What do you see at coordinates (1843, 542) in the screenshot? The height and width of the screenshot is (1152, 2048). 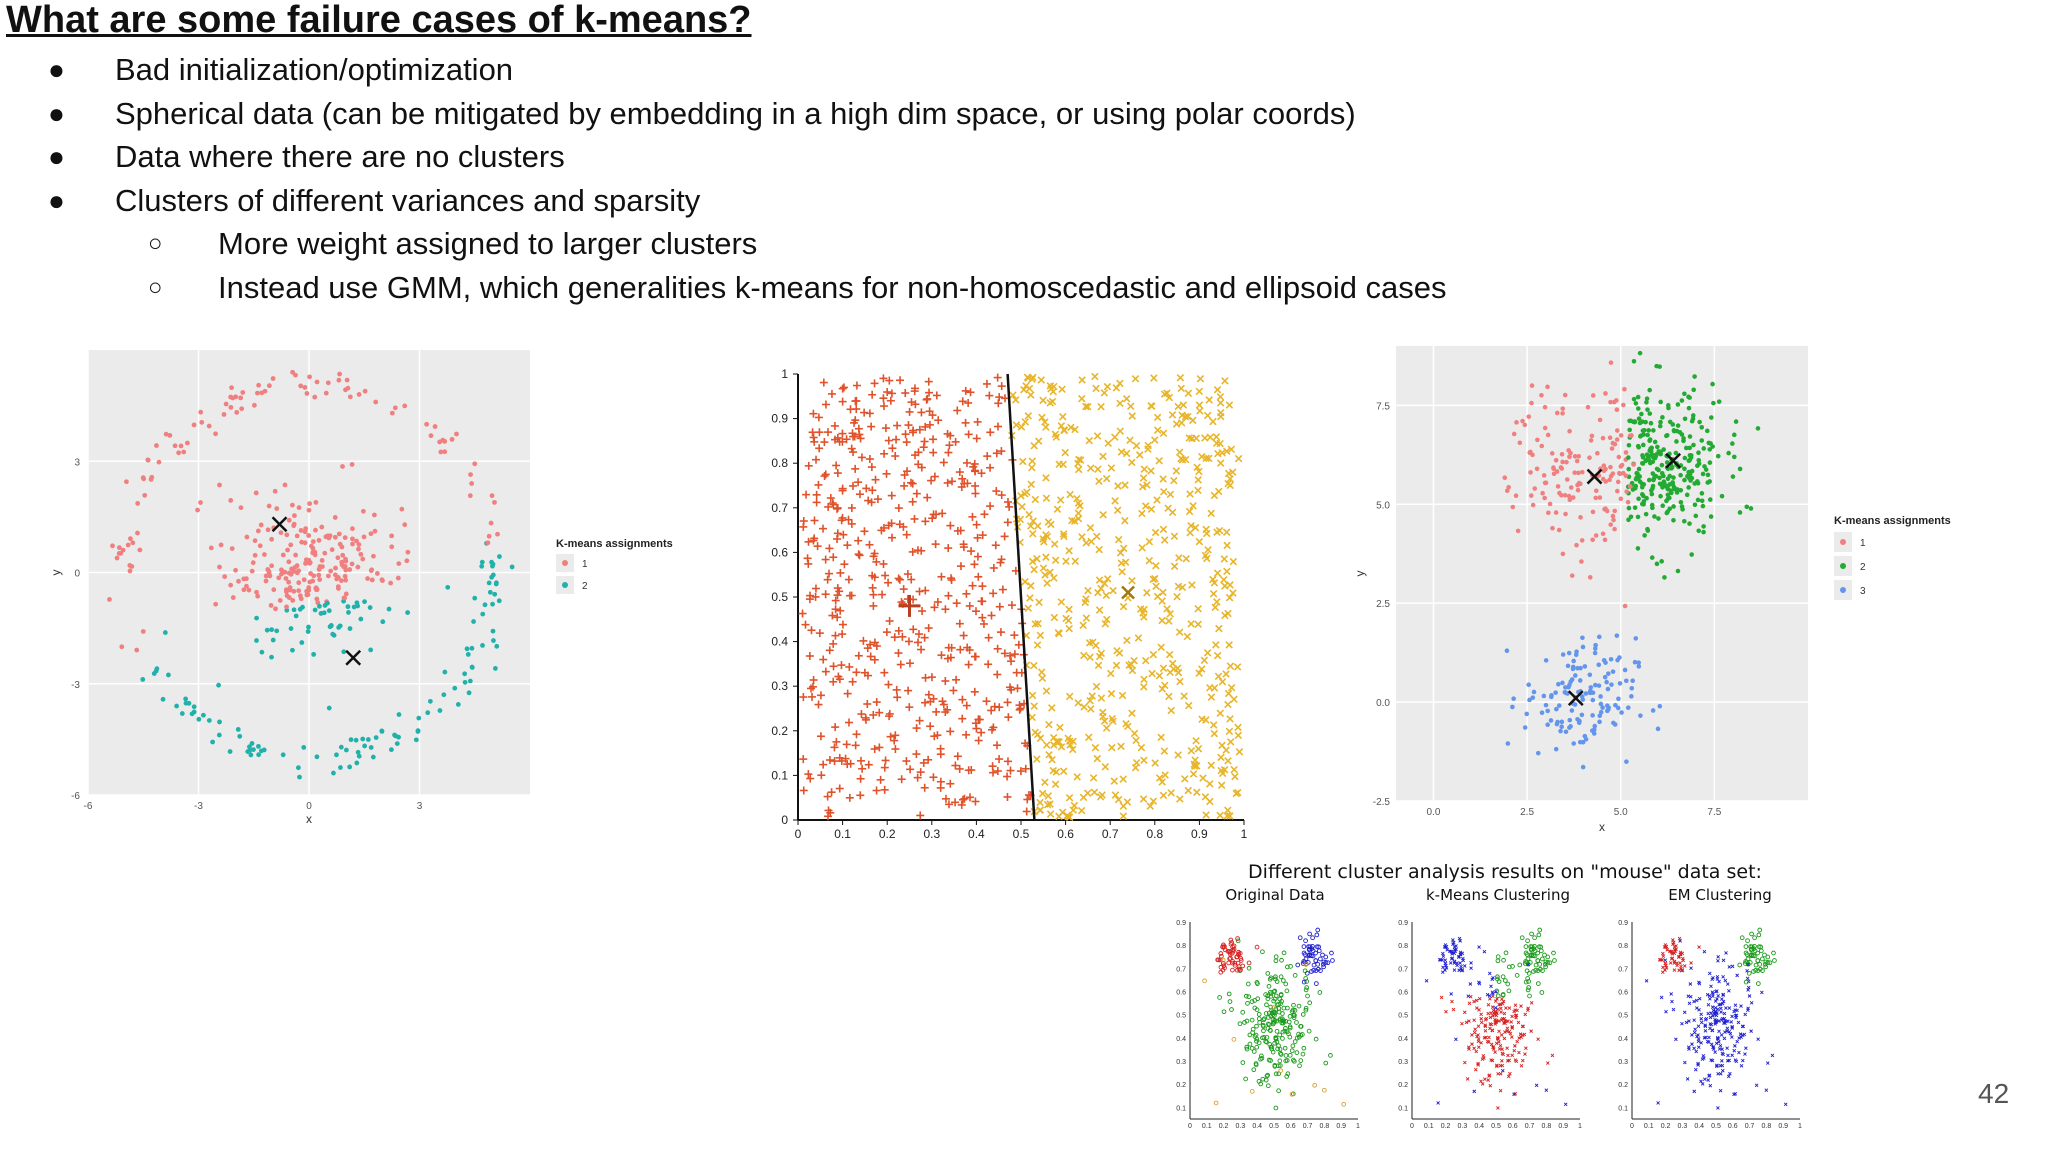 I see `legend-marker` at bounding box center [1843, 542].